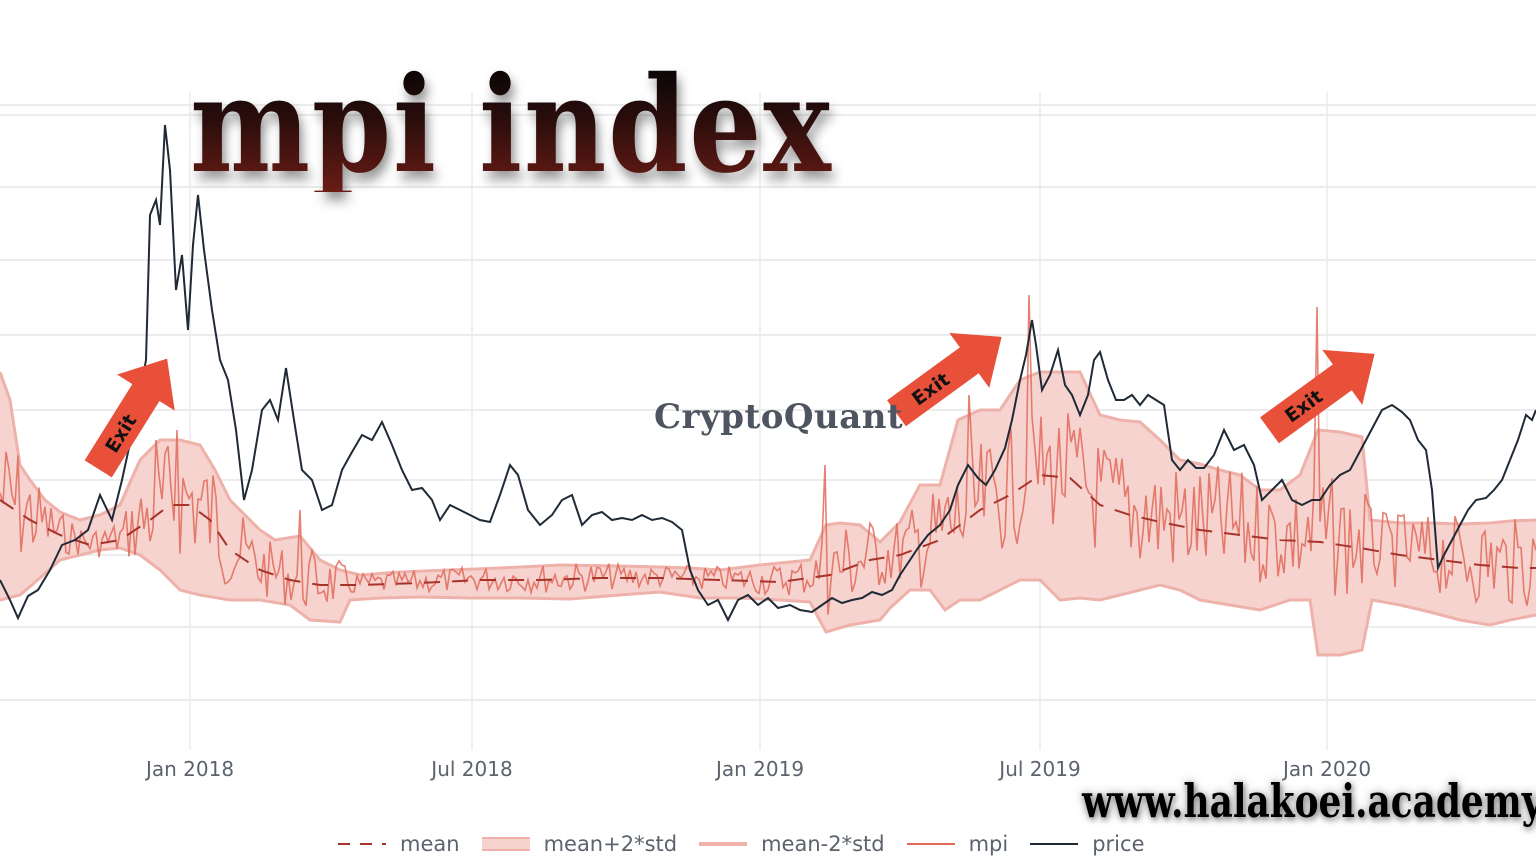 The width and height of the screenshot is (1536, 864). I want to click on website-watermark: www.halakoei.academy, so click(1309, 801).